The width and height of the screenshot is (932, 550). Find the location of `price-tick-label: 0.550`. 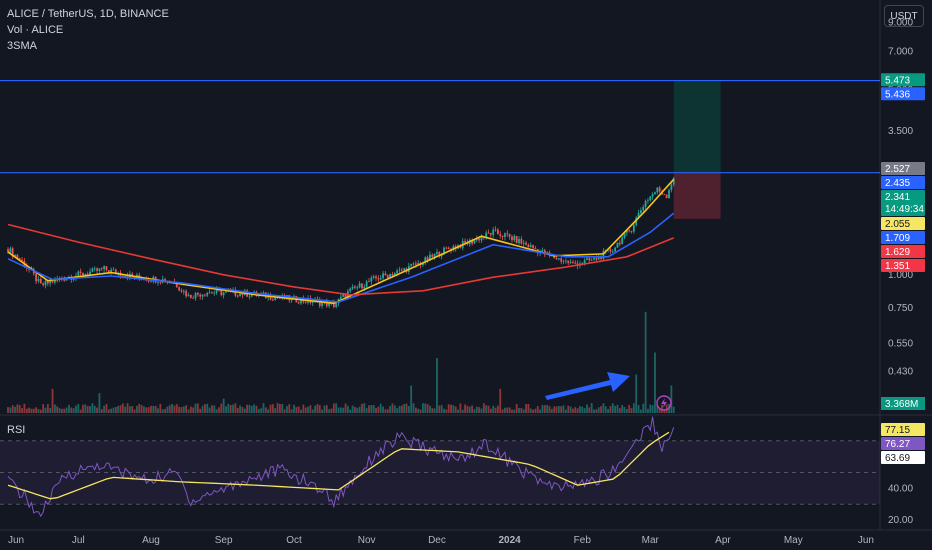

price-tick-label: 0.550 is located at coordinates (900, 343).